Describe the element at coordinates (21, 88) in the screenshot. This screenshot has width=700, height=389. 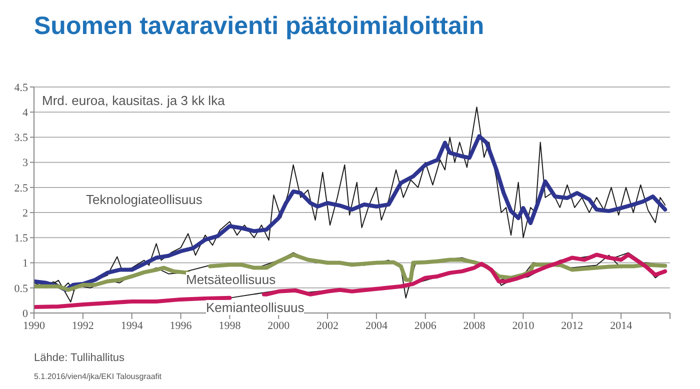
I see `y-tick-label: 4.5` at that location.